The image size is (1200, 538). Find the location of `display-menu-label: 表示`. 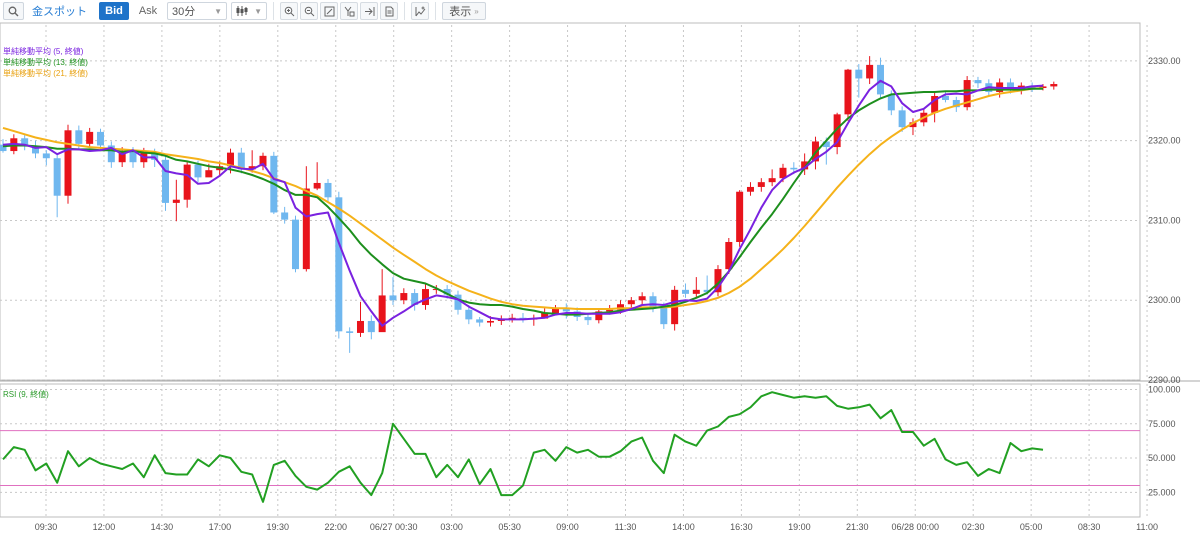

display-menu-label: 表示 is located at coordinates (460, 12).